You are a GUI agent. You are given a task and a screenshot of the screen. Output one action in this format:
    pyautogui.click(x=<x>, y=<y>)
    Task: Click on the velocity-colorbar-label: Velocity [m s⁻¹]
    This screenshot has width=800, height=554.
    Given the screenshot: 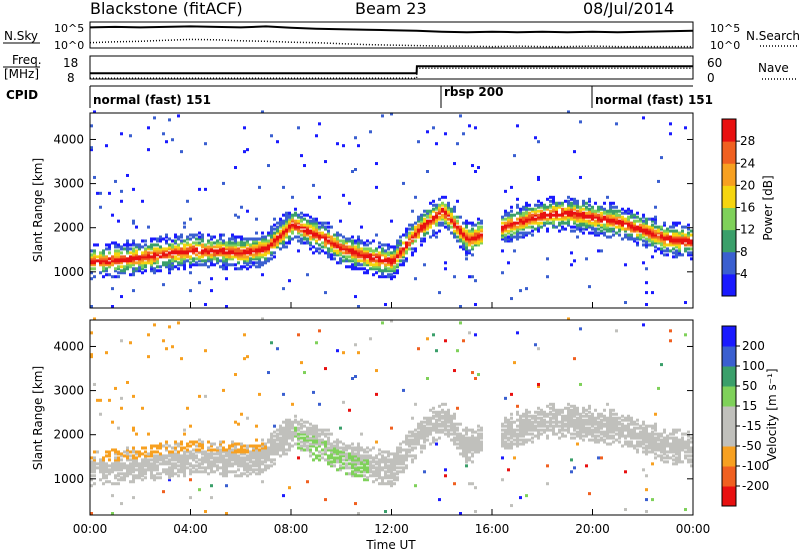 What is the action you would take?
    pyautogui.click(x=772, y=414)
    